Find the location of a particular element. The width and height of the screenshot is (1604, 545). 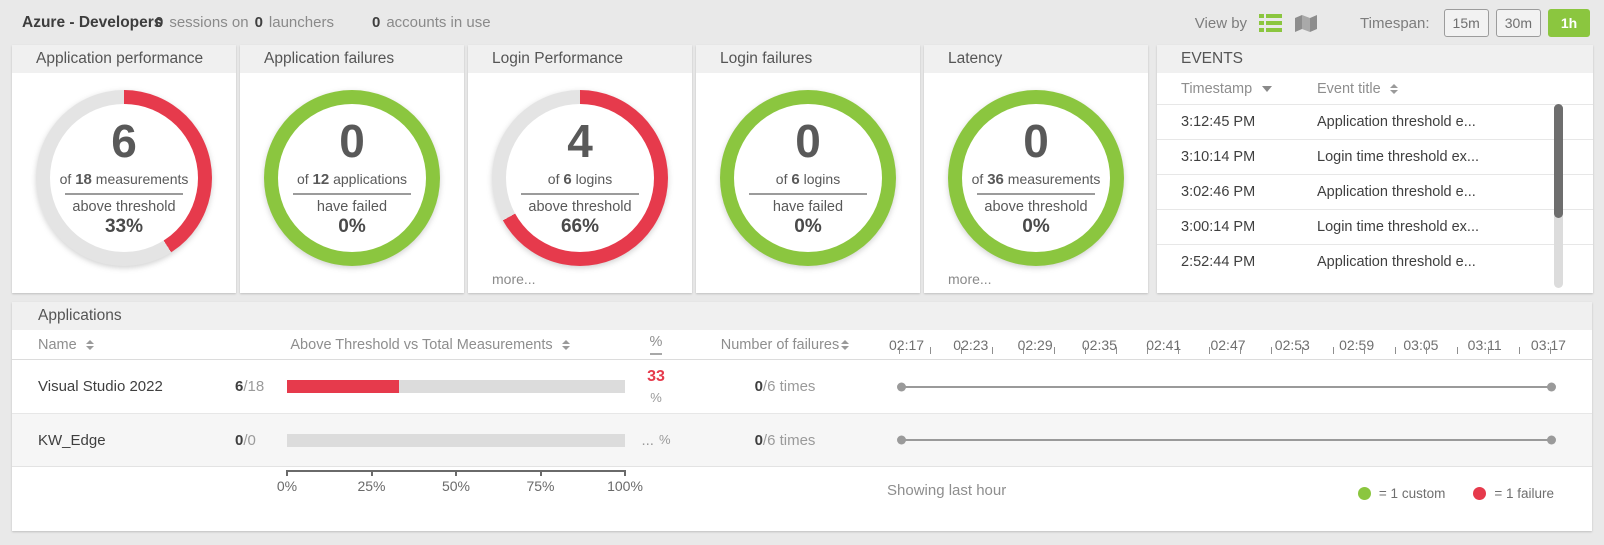

card-title: Login Performance is located at coordinates (580, 59).